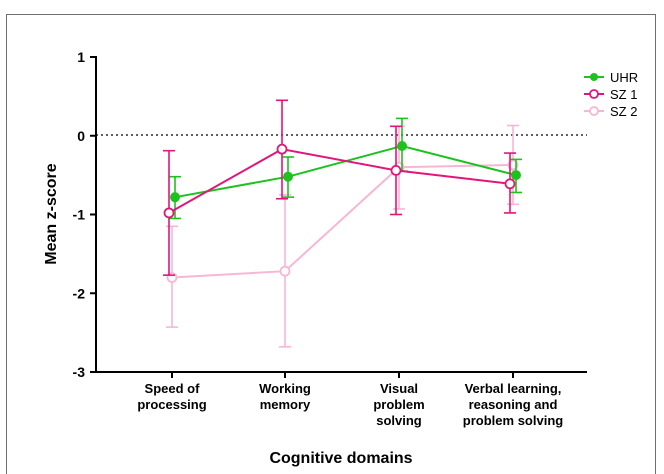 The width and height of the screenshot is (664, 474). I want to click on y-tick-label: -3, so click(79, 372).